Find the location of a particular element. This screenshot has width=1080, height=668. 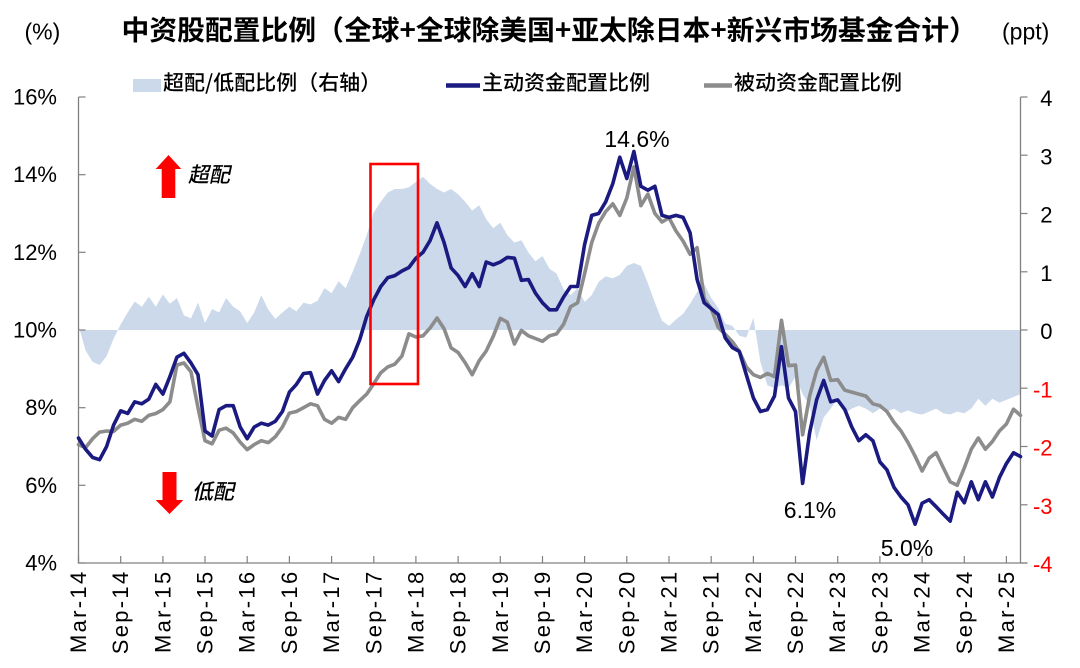

svg-text: 3 is located at coordinates (1046, 156).